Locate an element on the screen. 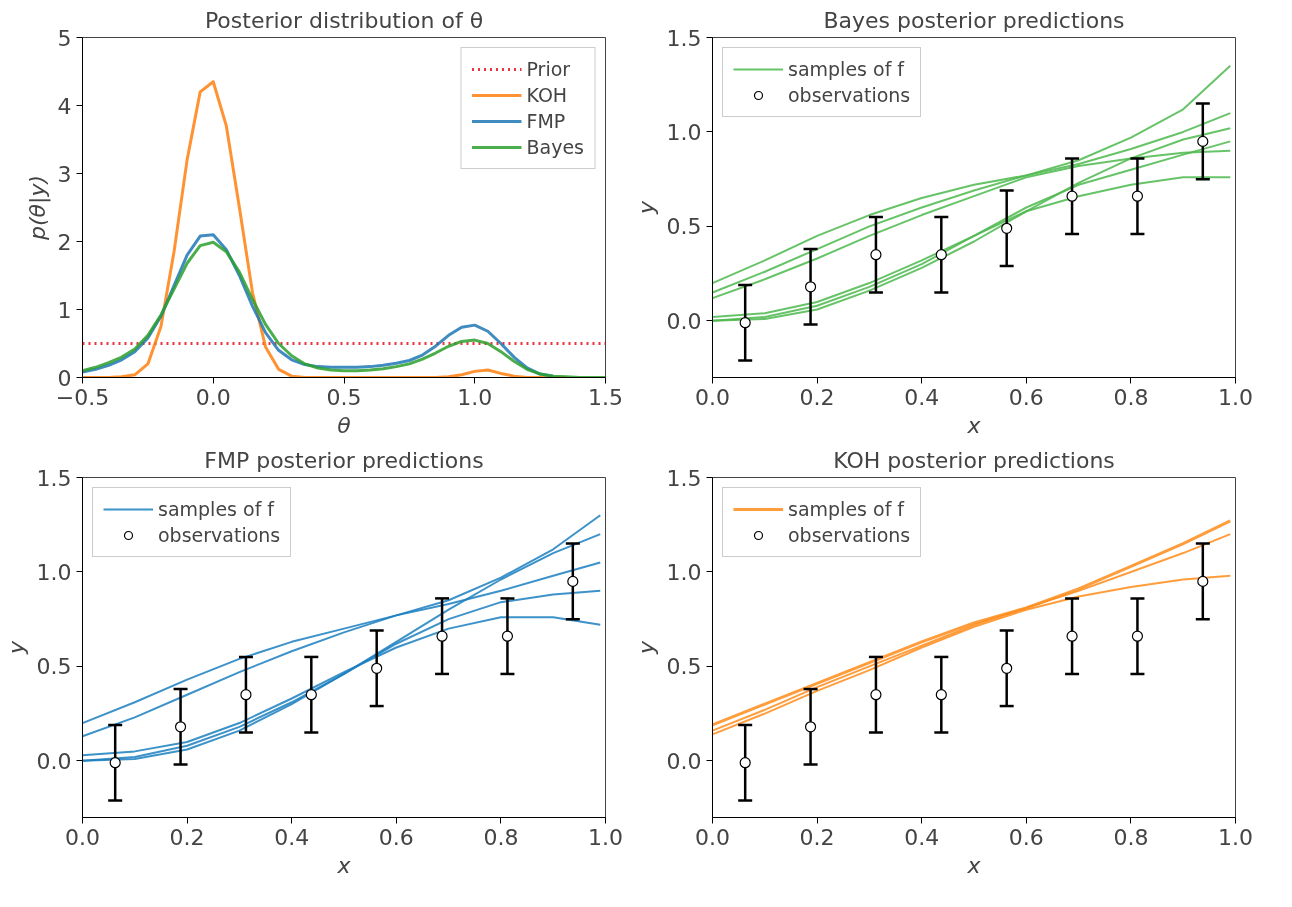  y-tick-label: 4 is located at coordinates (64, 106).